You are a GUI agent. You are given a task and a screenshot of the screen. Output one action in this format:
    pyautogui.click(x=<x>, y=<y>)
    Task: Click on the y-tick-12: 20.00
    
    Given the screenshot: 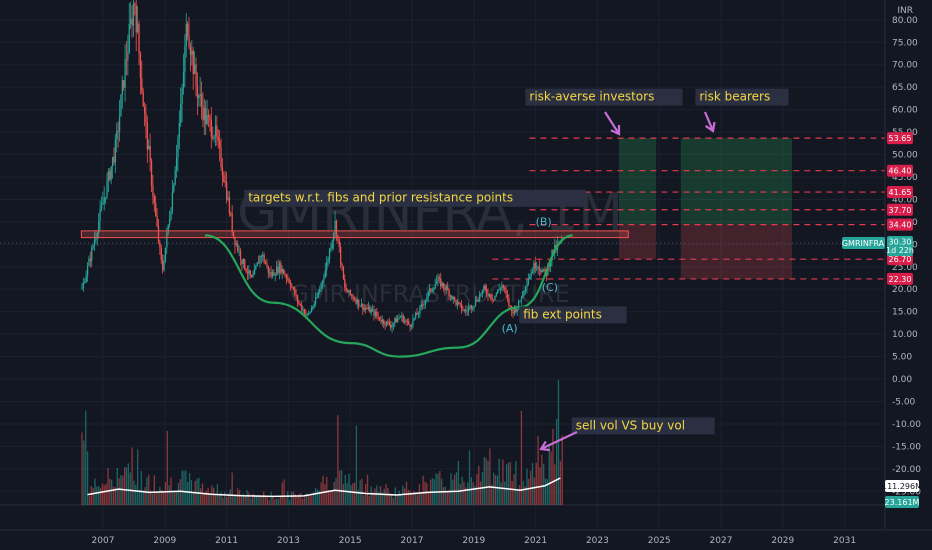 What is the action you would take?
    pyautogui.click(x=905, y=290)
    